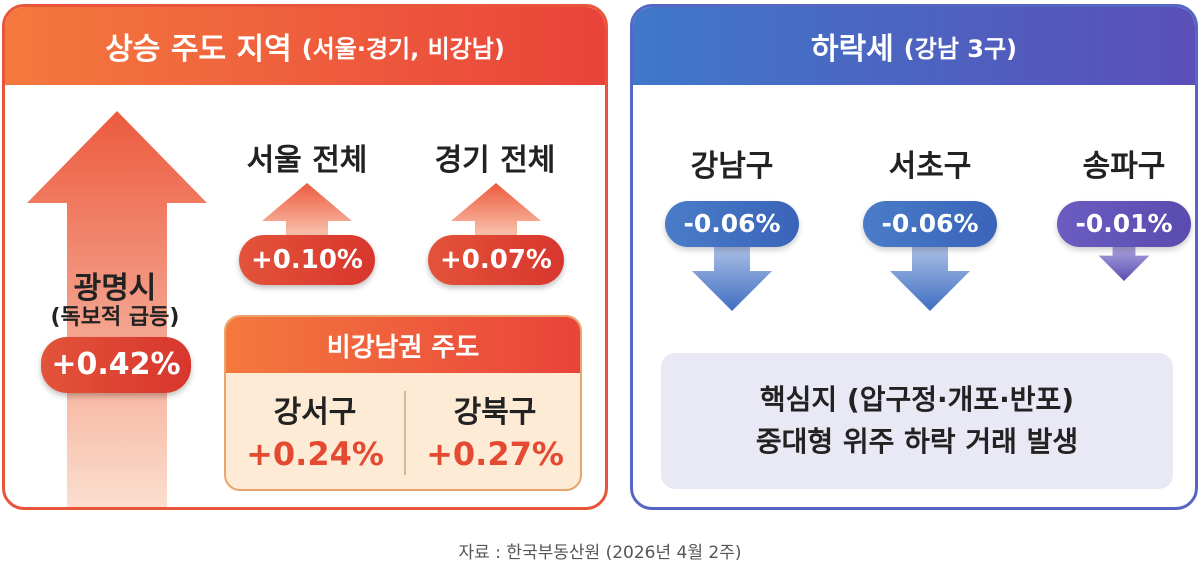 The height and width of the screenshot is (563, 1200). Describe the element at coordinates (1124, 255) in the screenshot. I see `songpa-down-arrow-icon` at that location.